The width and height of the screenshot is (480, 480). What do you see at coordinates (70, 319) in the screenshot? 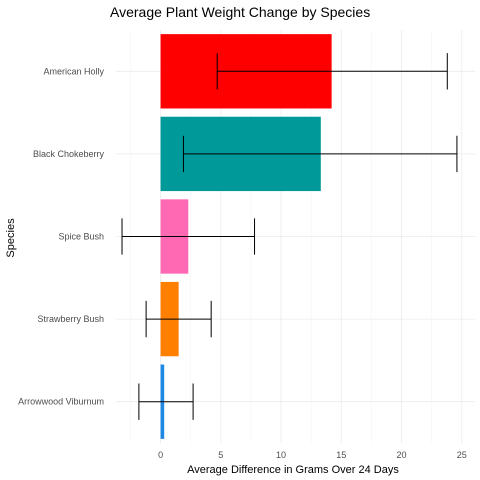
I see `y-tick-label: Strawberry Bush` at bounding box center [70, 319].